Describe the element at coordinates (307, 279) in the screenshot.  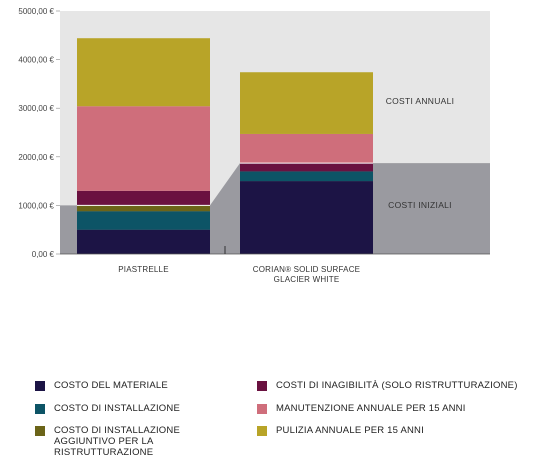
I see `x-category-label: GLACIER WHITE` at that location.